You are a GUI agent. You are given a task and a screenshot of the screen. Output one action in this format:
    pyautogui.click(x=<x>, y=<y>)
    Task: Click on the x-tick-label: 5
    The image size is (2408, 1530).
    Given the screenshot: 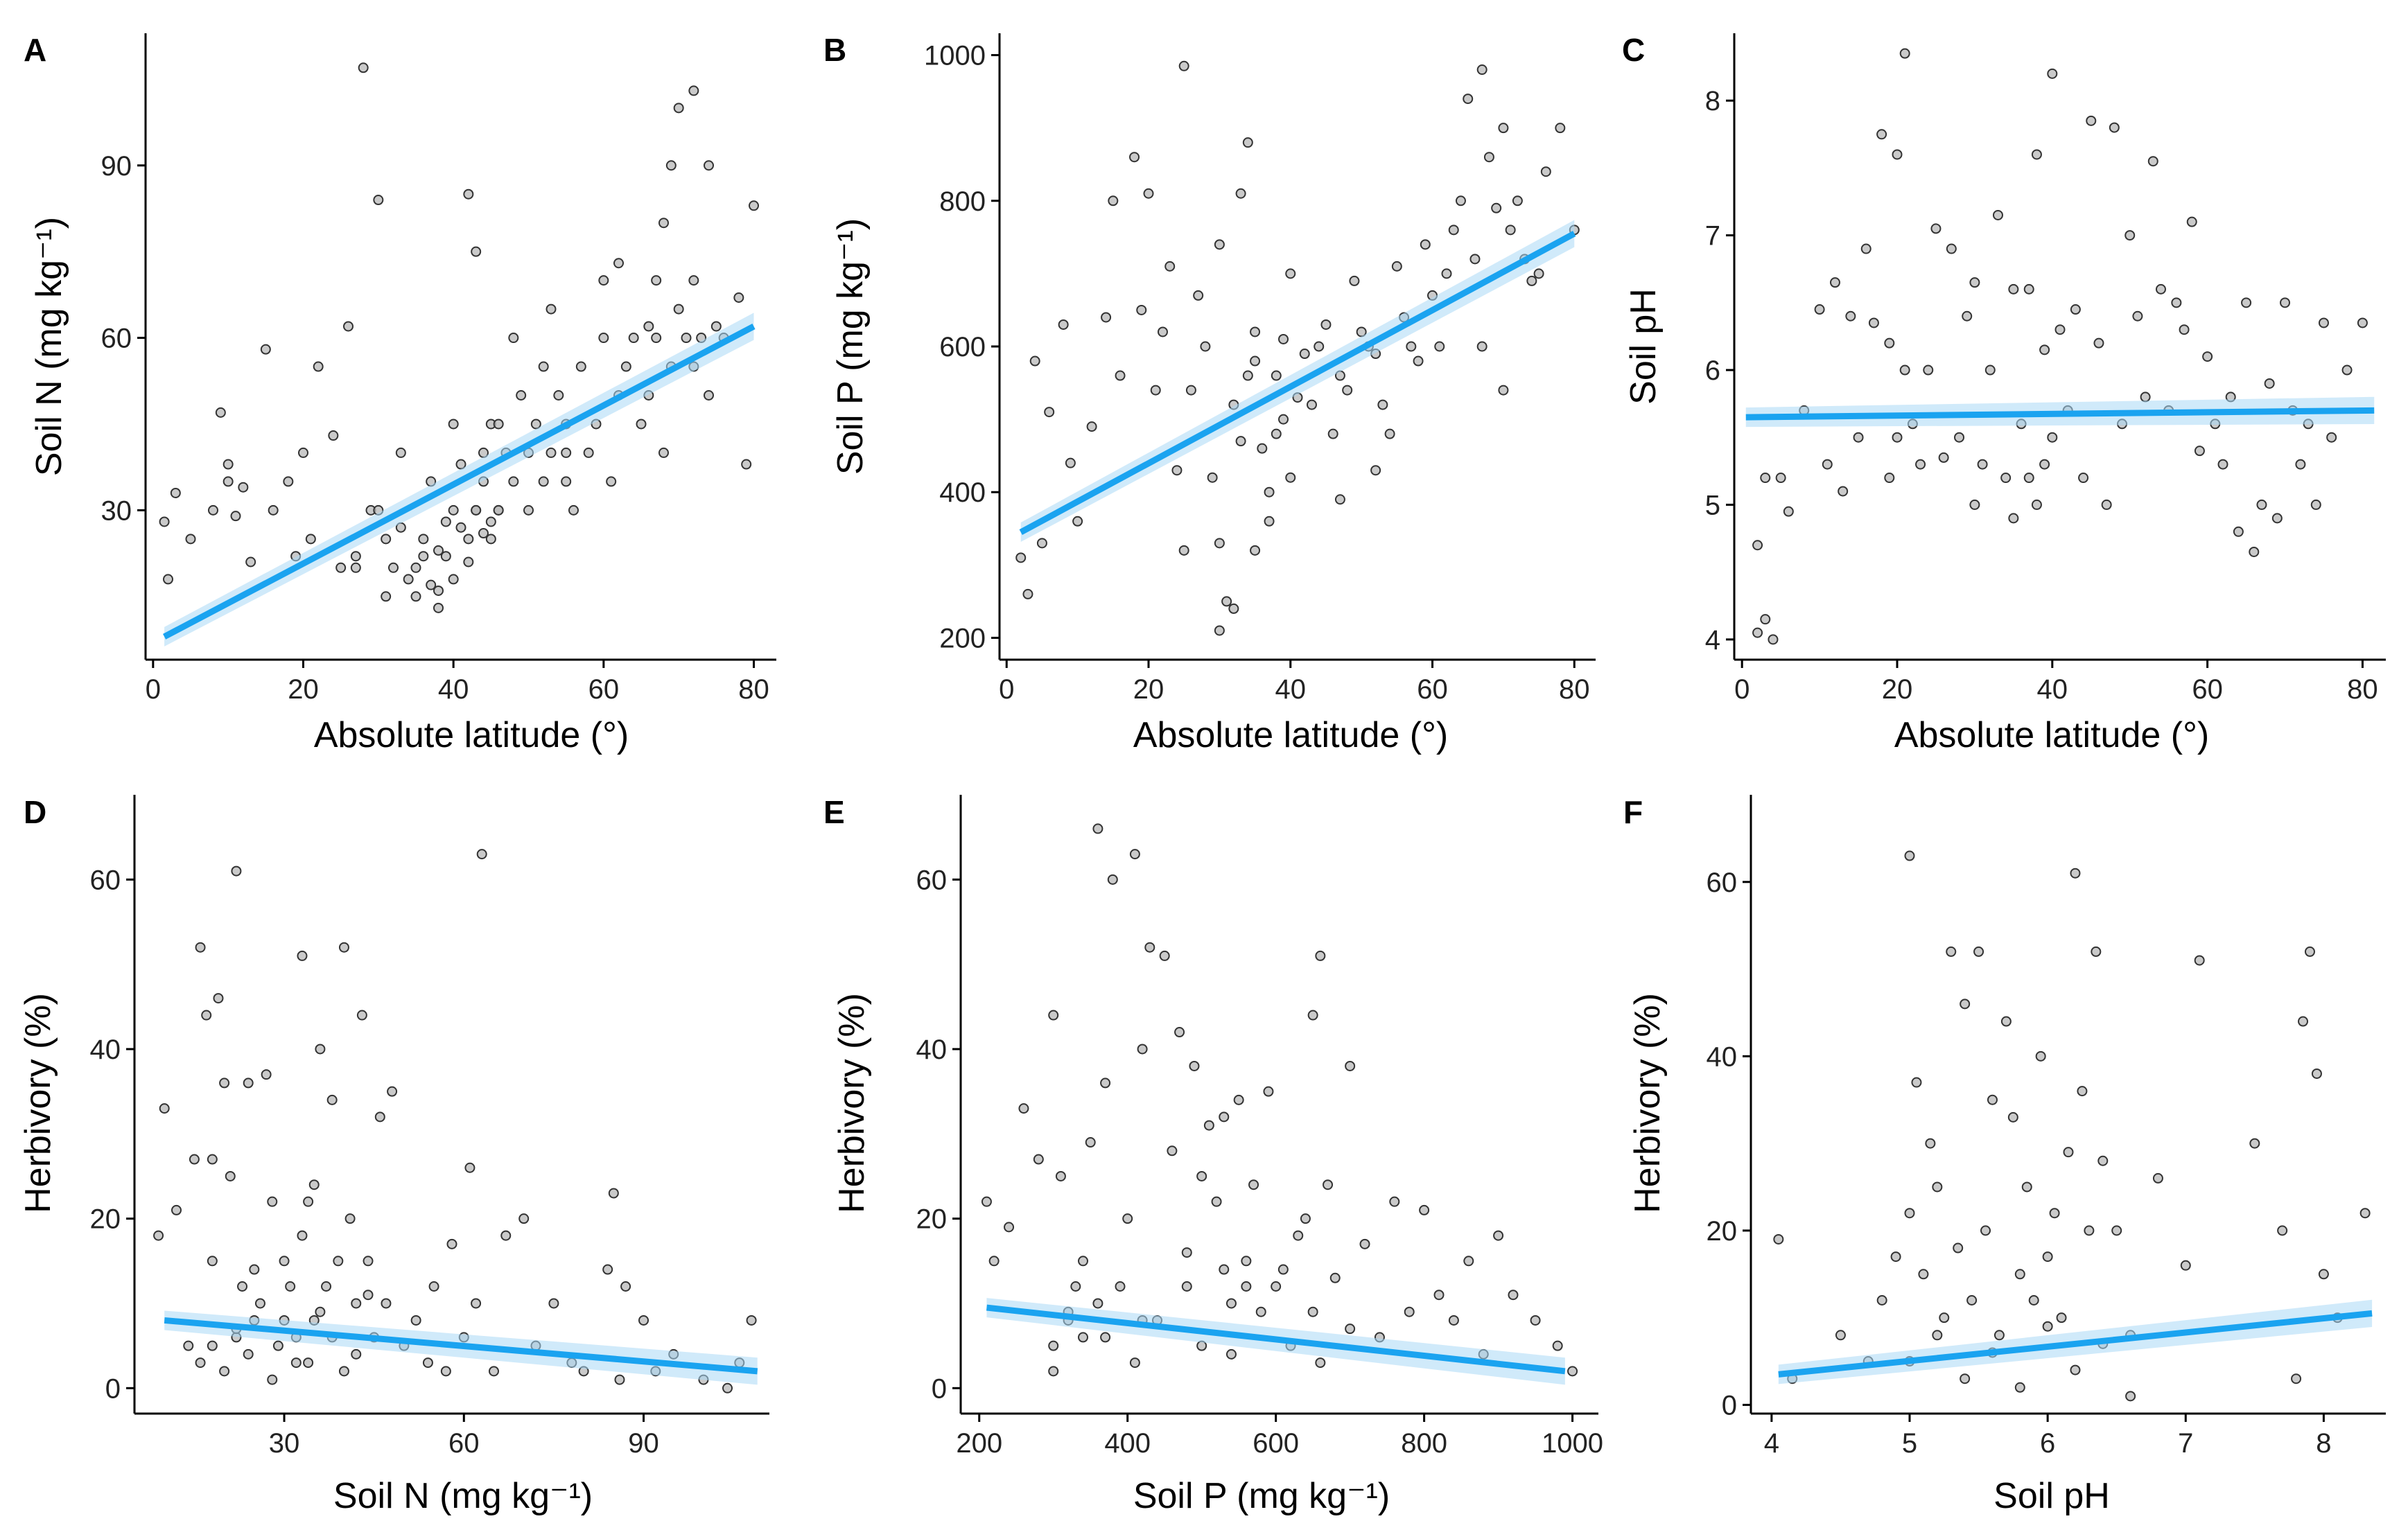 What is the action you would take?
    pyautogui.click(x=1909, y=1443)
    